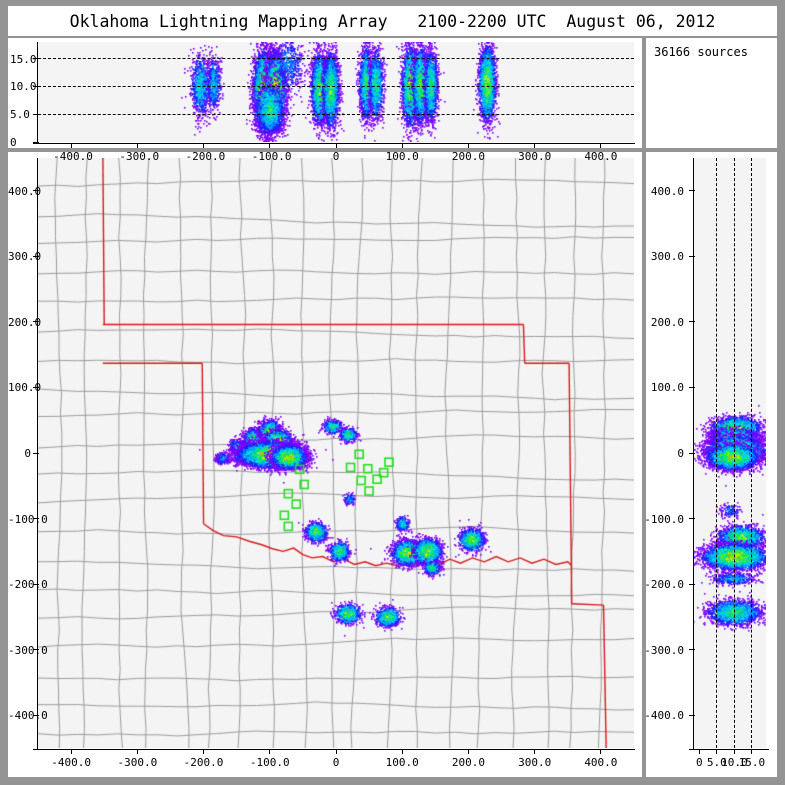 Image resolution: width=785 pixels, height=785 pixels. I want to click on map-y-ticklabel-100: 100.0, so click(25, 388).